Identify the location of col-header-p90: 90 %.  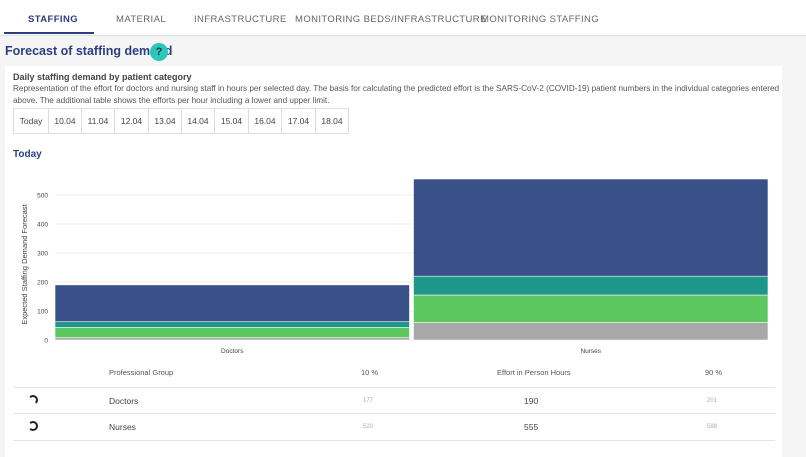
(714, 372).